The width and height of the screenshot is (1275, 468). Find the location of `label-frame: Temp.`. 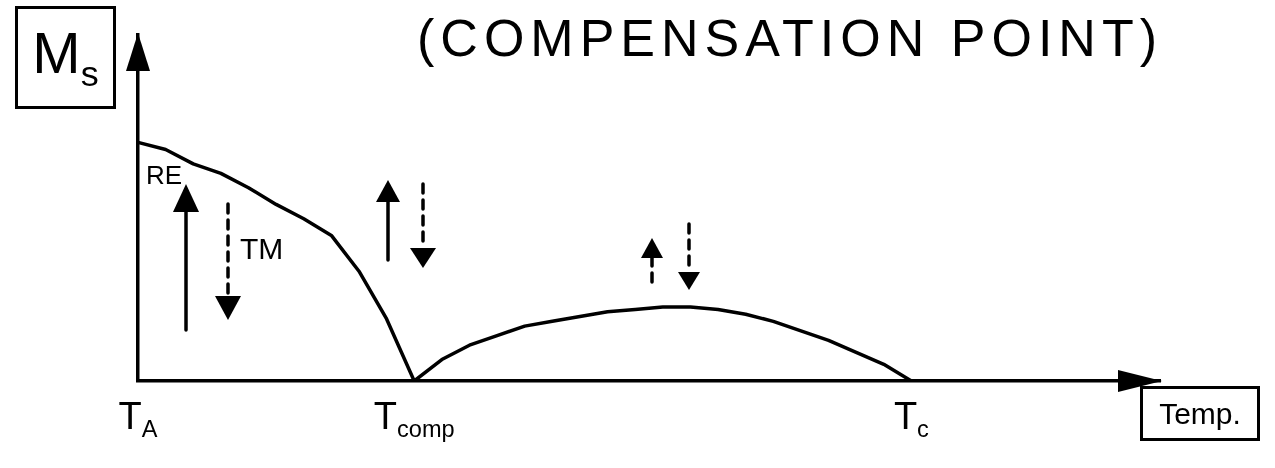

label-frame: Temp. is located at coordinates (1200, 413).